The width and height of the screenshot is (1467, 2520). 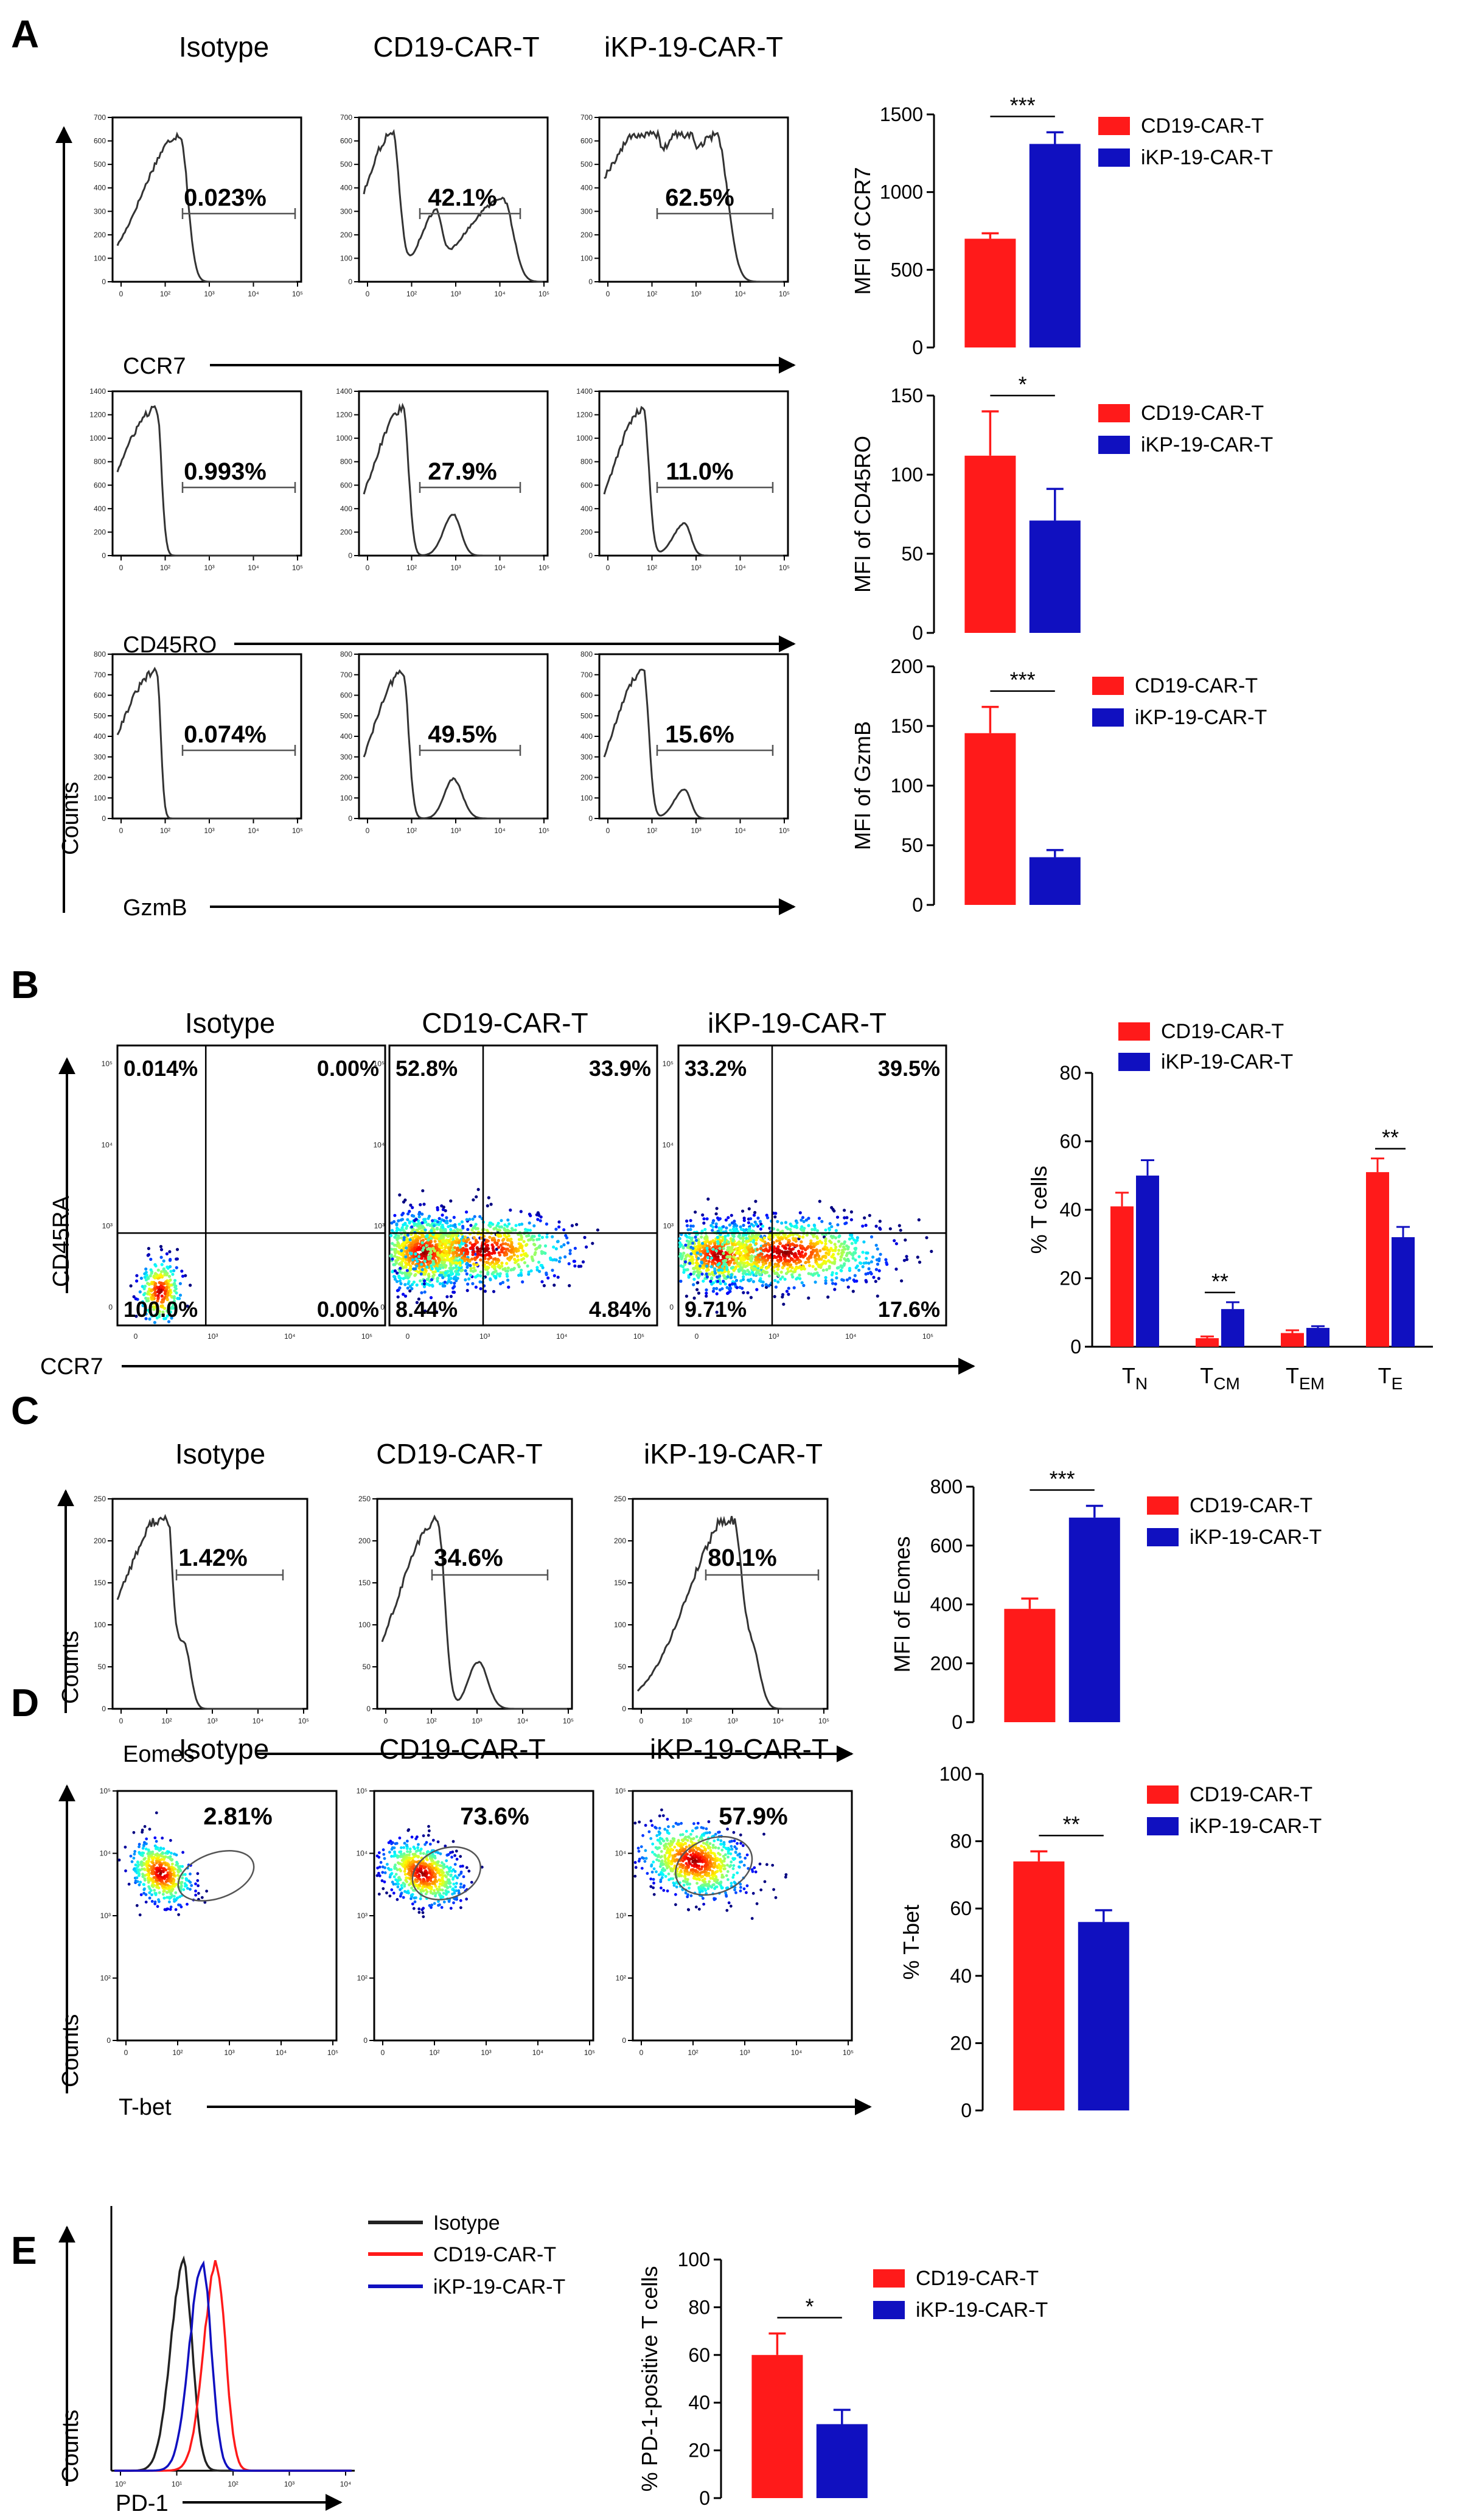 I want to click on y-axis-label: MFI of GzmB, so click(x=863, y=785).